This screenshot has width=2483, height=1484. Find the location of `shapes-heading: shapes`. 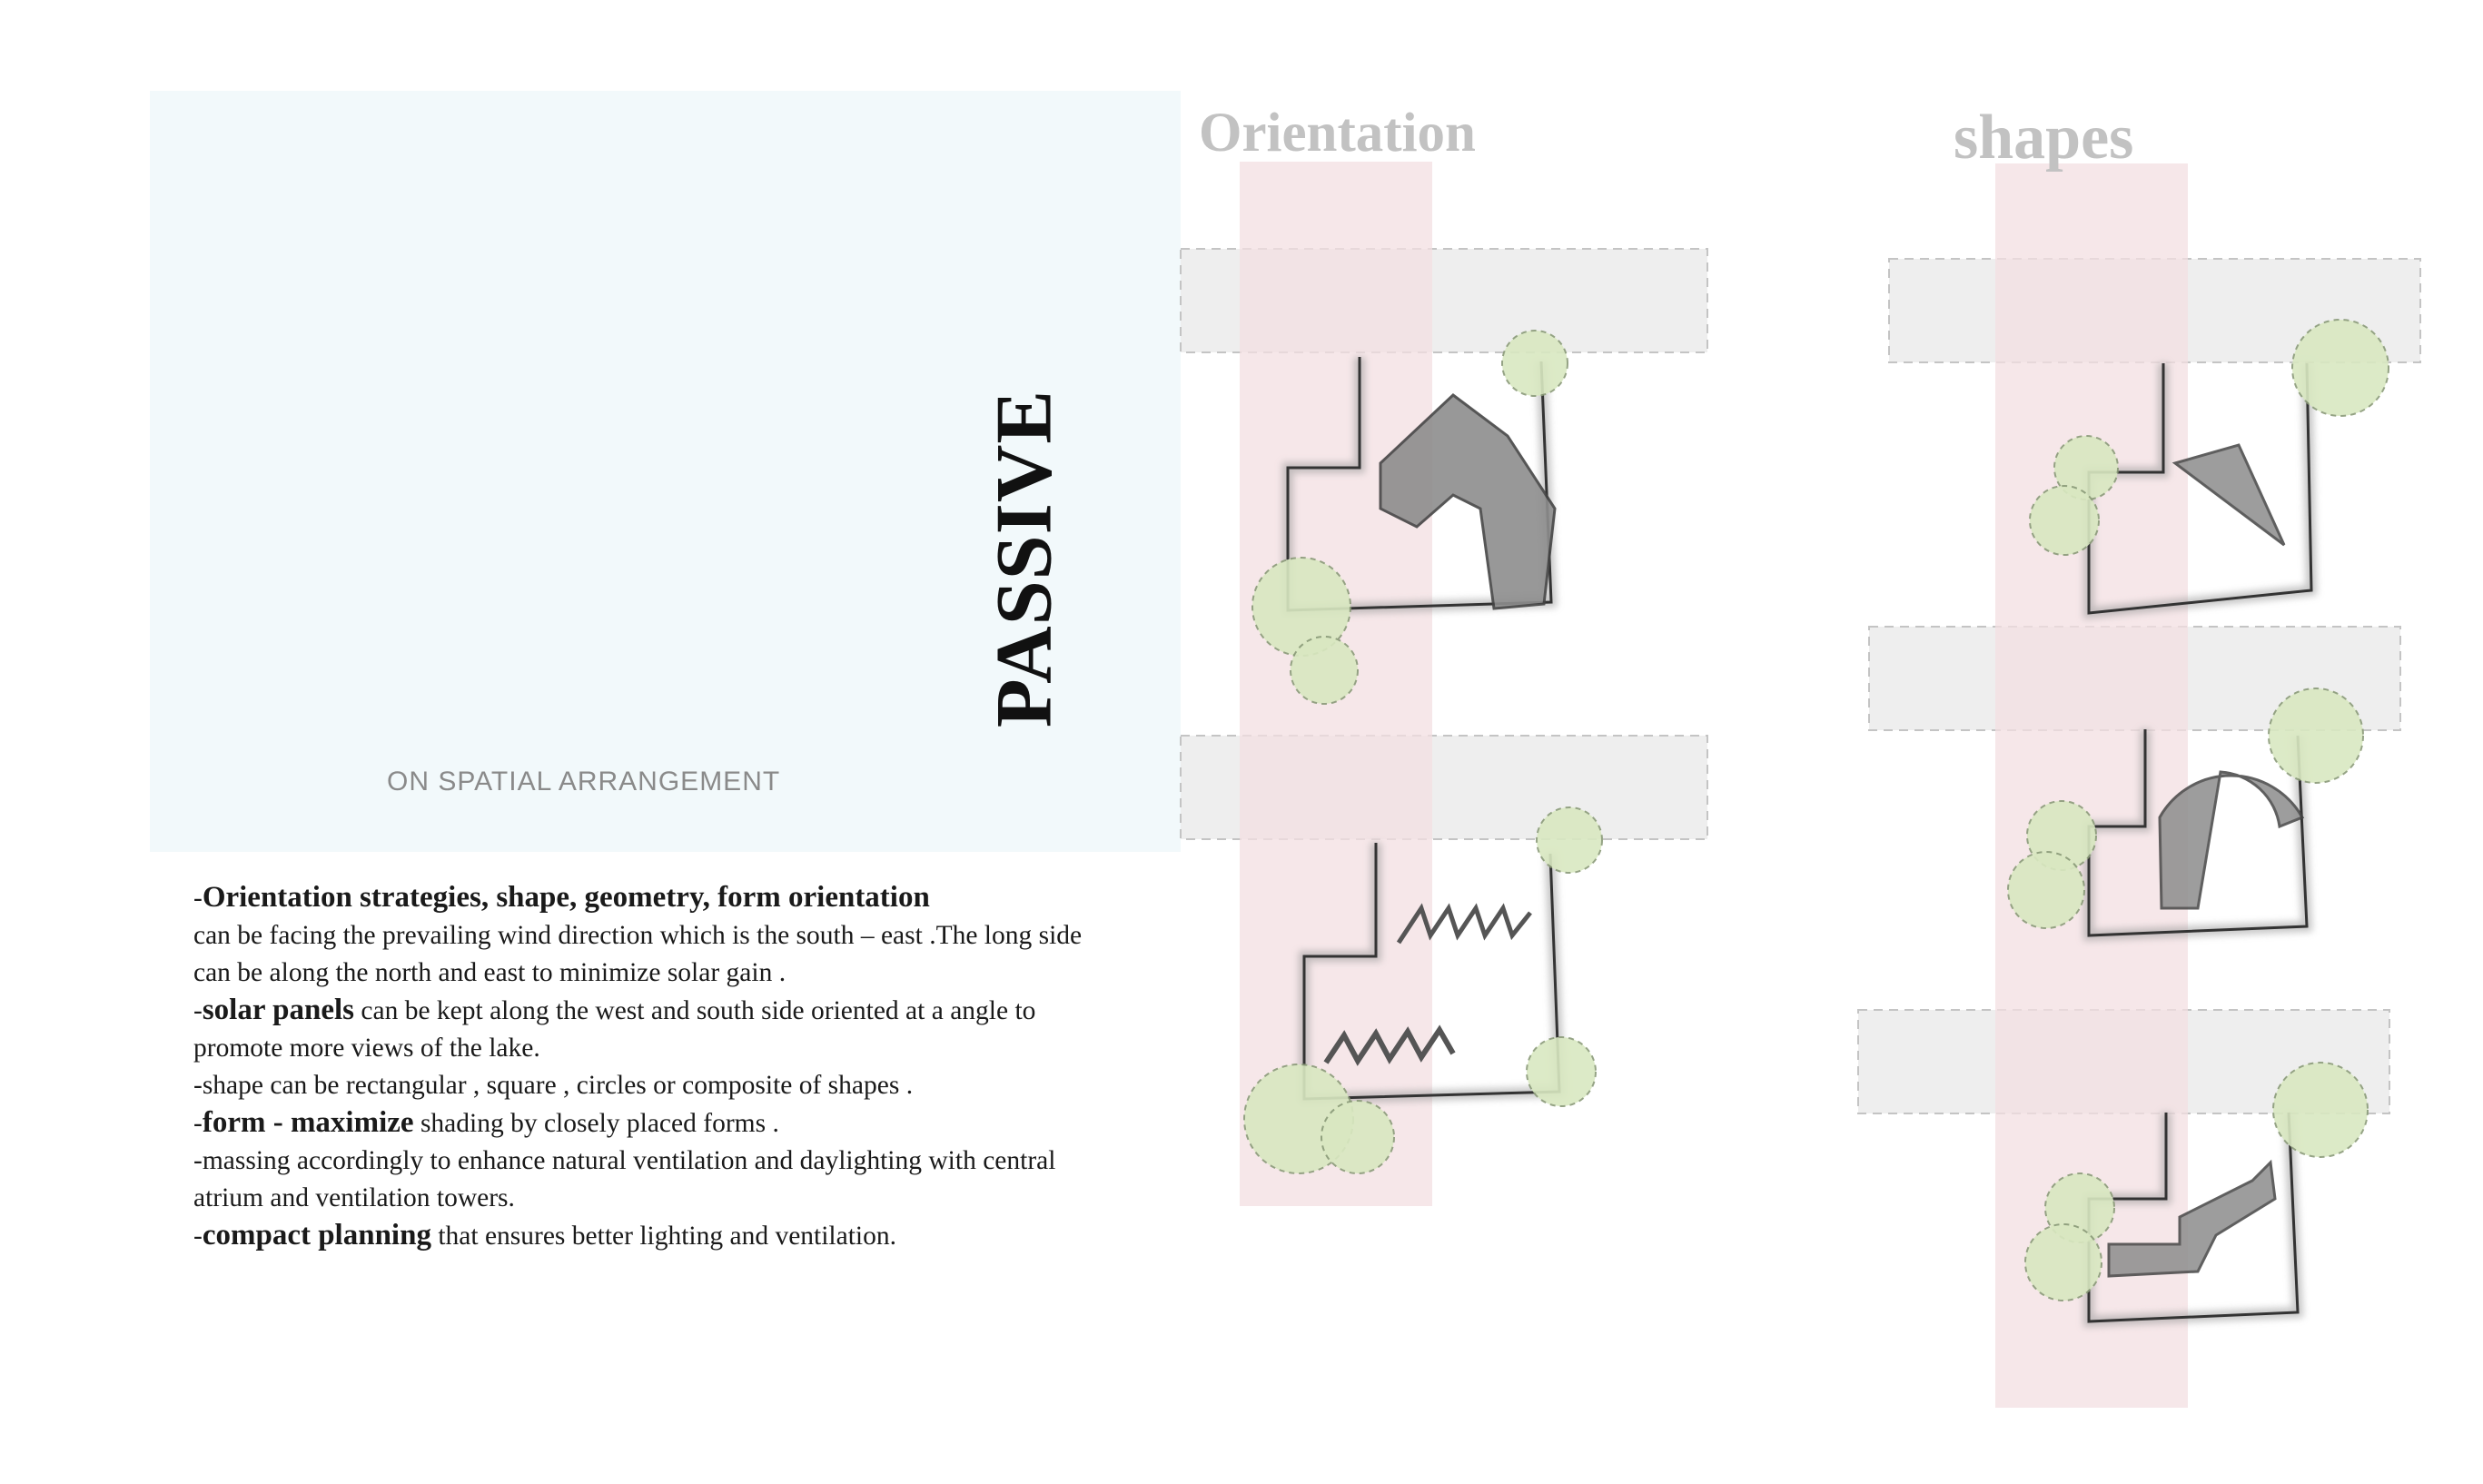

shapes-heading: shapes is located at coordinates (2044, 138).